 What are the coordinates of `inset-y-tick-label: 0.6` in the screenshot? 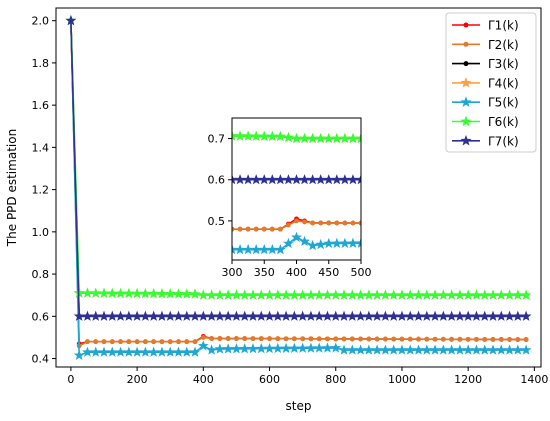 It's located at (217, 180).